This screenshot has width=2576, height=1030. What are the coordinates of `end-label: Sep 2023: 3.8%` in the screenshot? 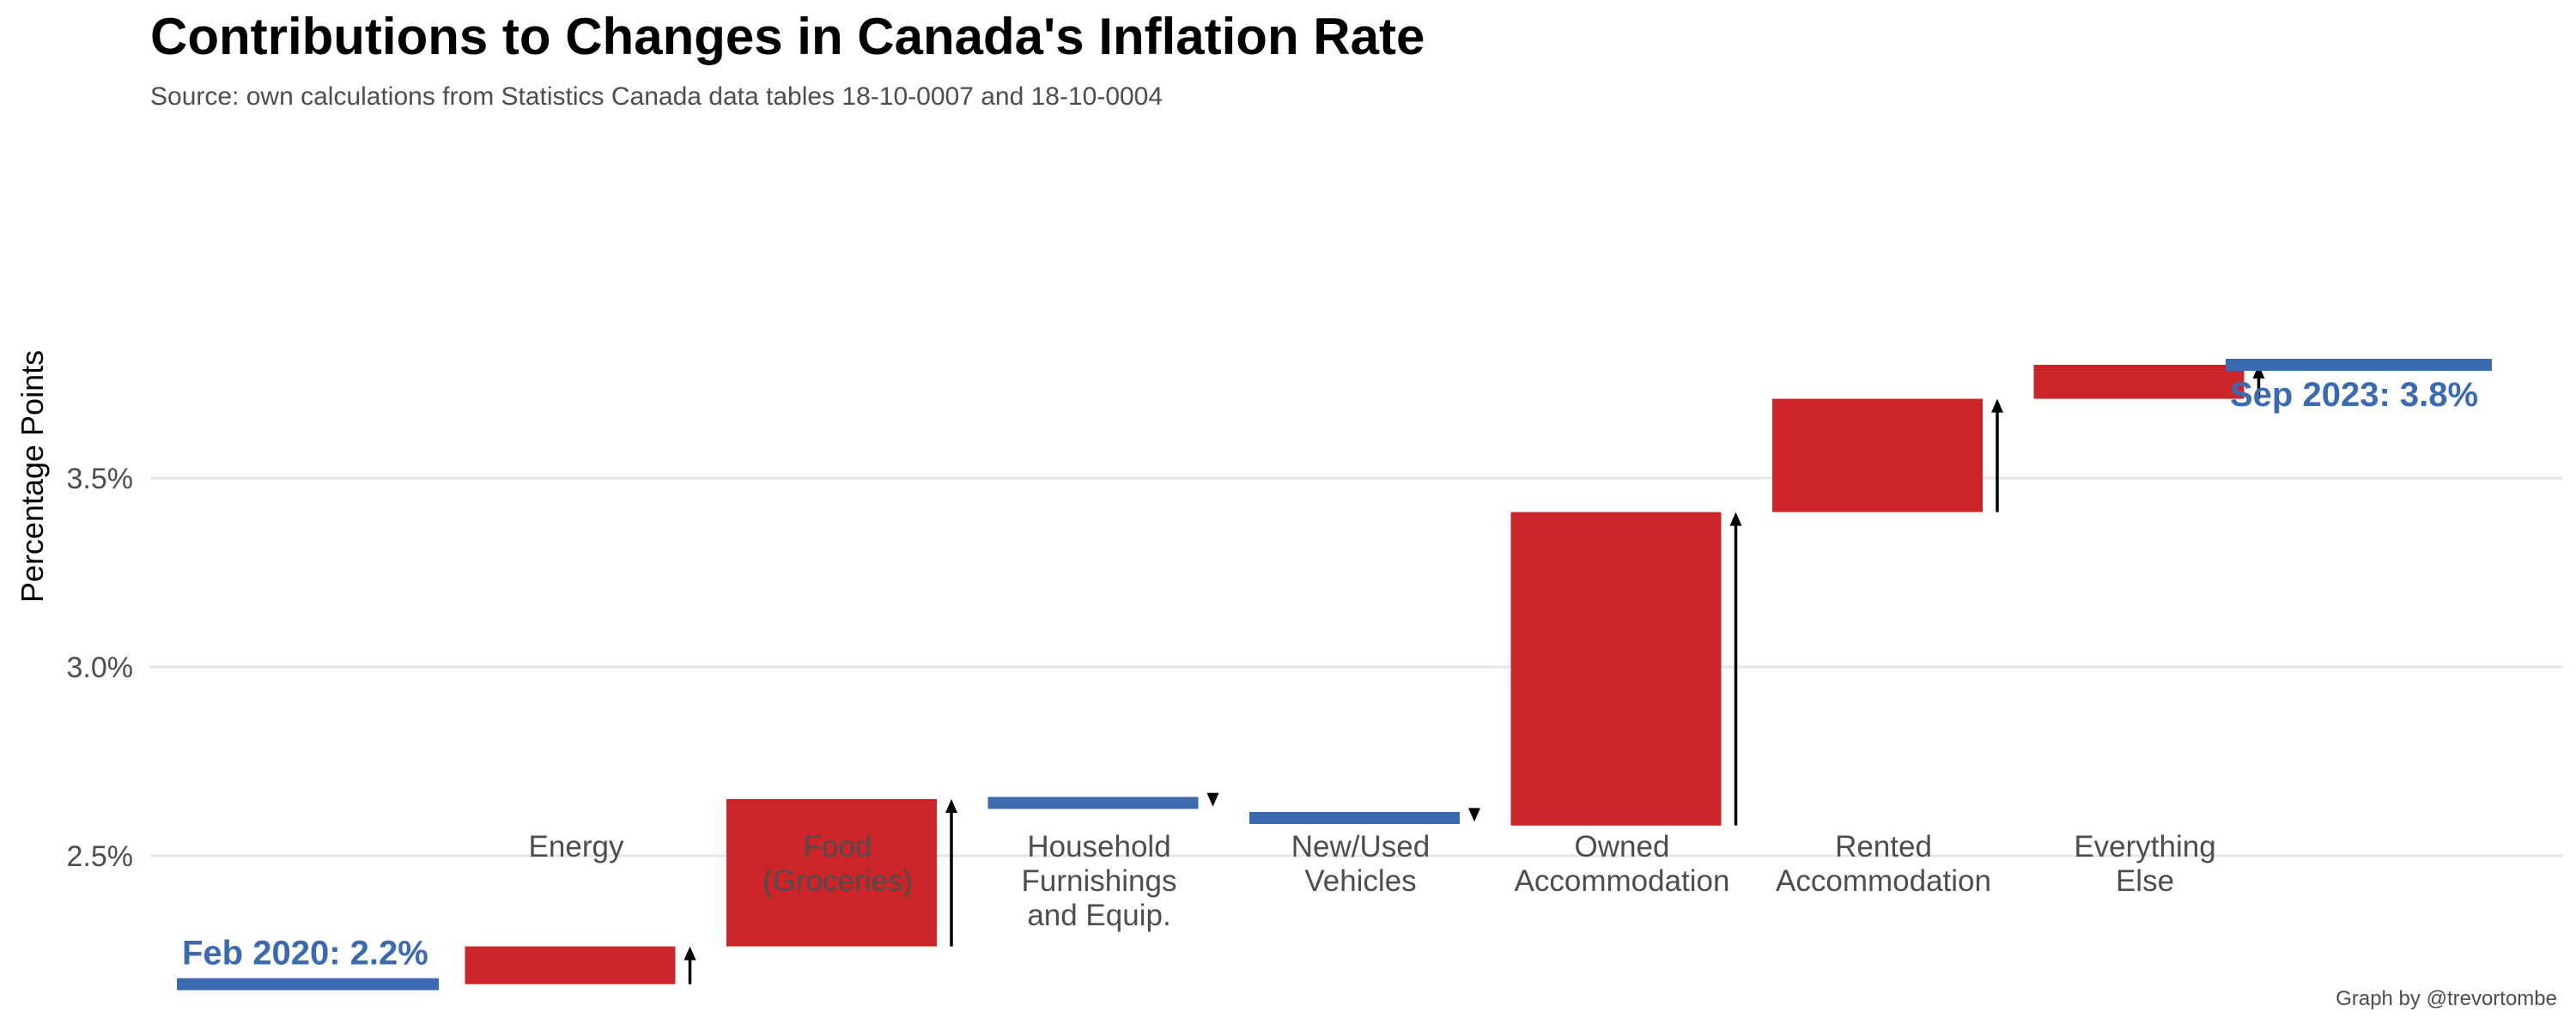 It's located at (2354, 395).